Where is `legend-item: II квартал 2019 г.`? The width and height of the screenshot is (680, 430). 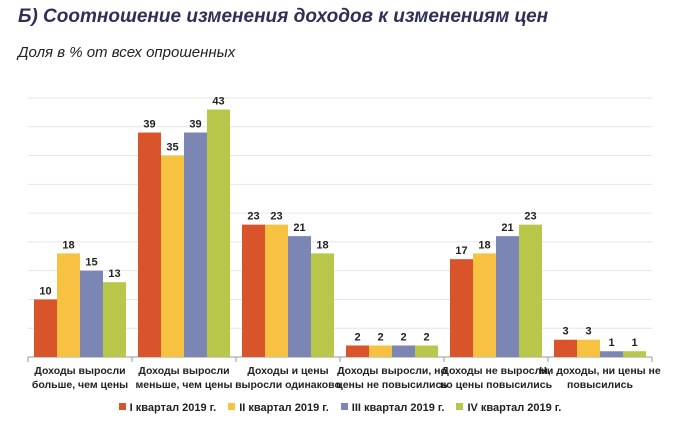
legend-item: II квартал 2019 г. is located at coordinates (278, 408).